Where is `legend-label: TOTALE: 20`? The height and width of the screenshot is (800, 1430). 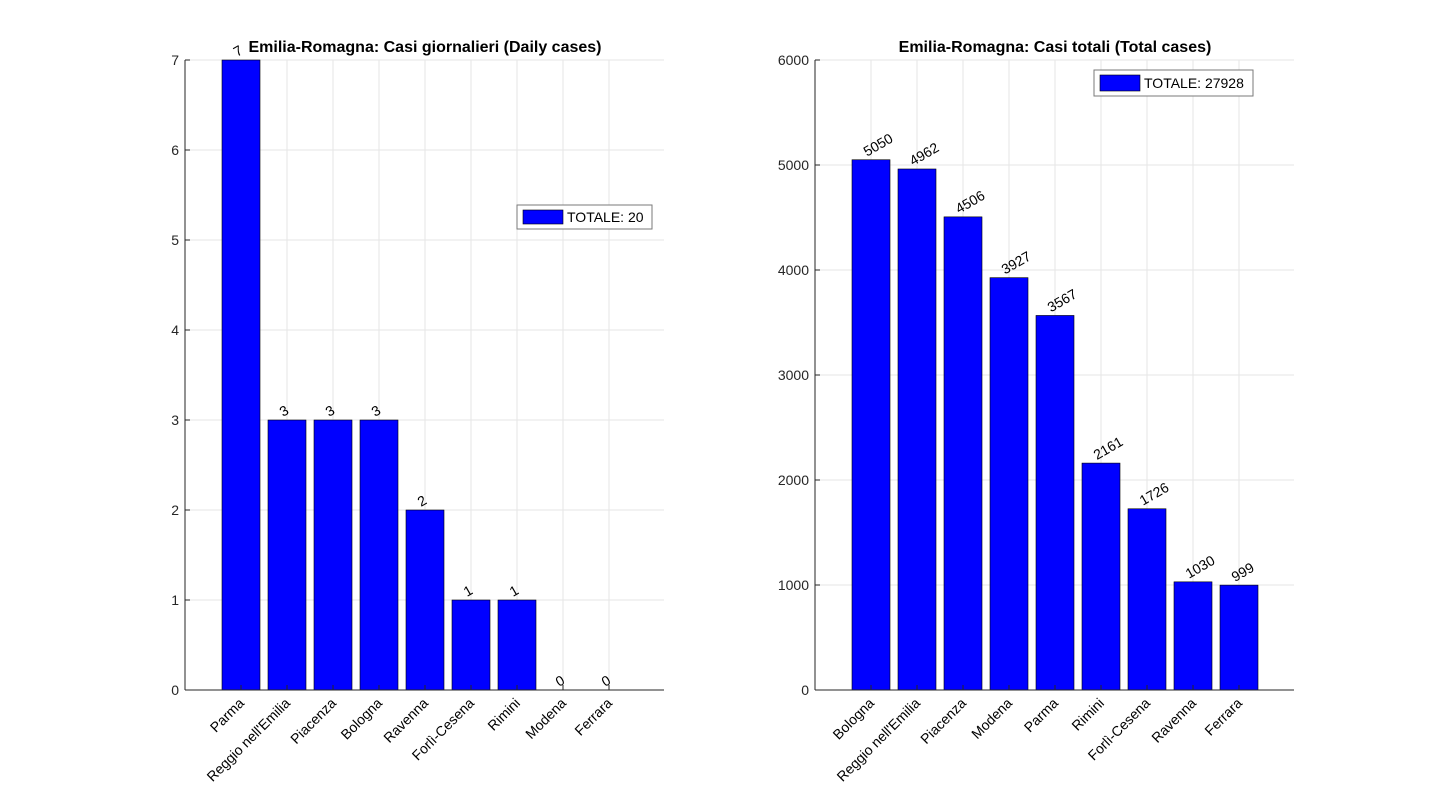 legend-label: TOTALE: 20 is located at coordinates (605, 217).